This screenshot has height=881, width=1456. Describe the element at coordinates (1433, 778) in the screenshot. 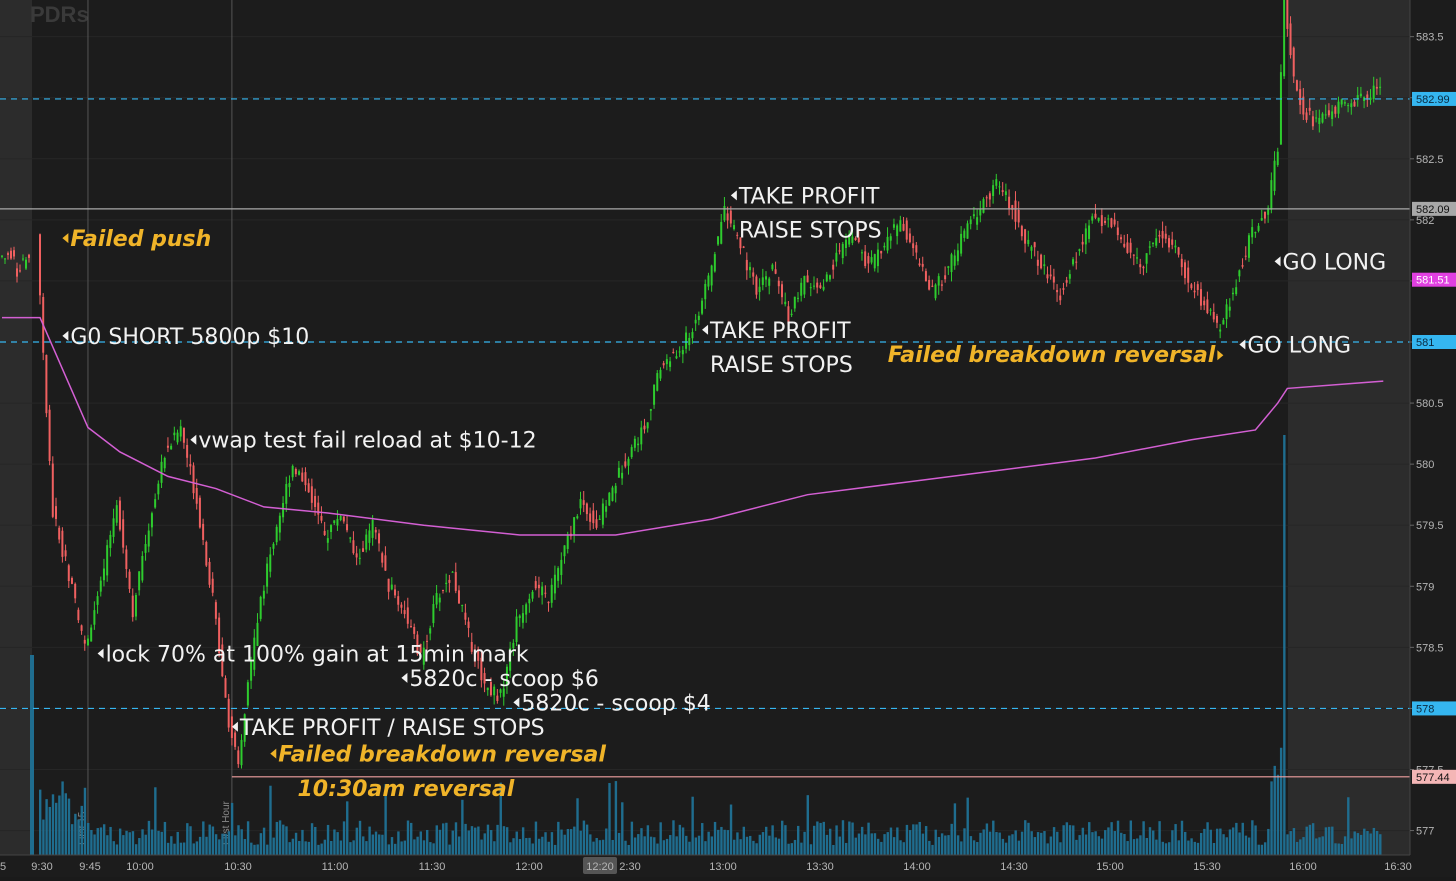

I see `price-tag-label: 577.44` at that location.